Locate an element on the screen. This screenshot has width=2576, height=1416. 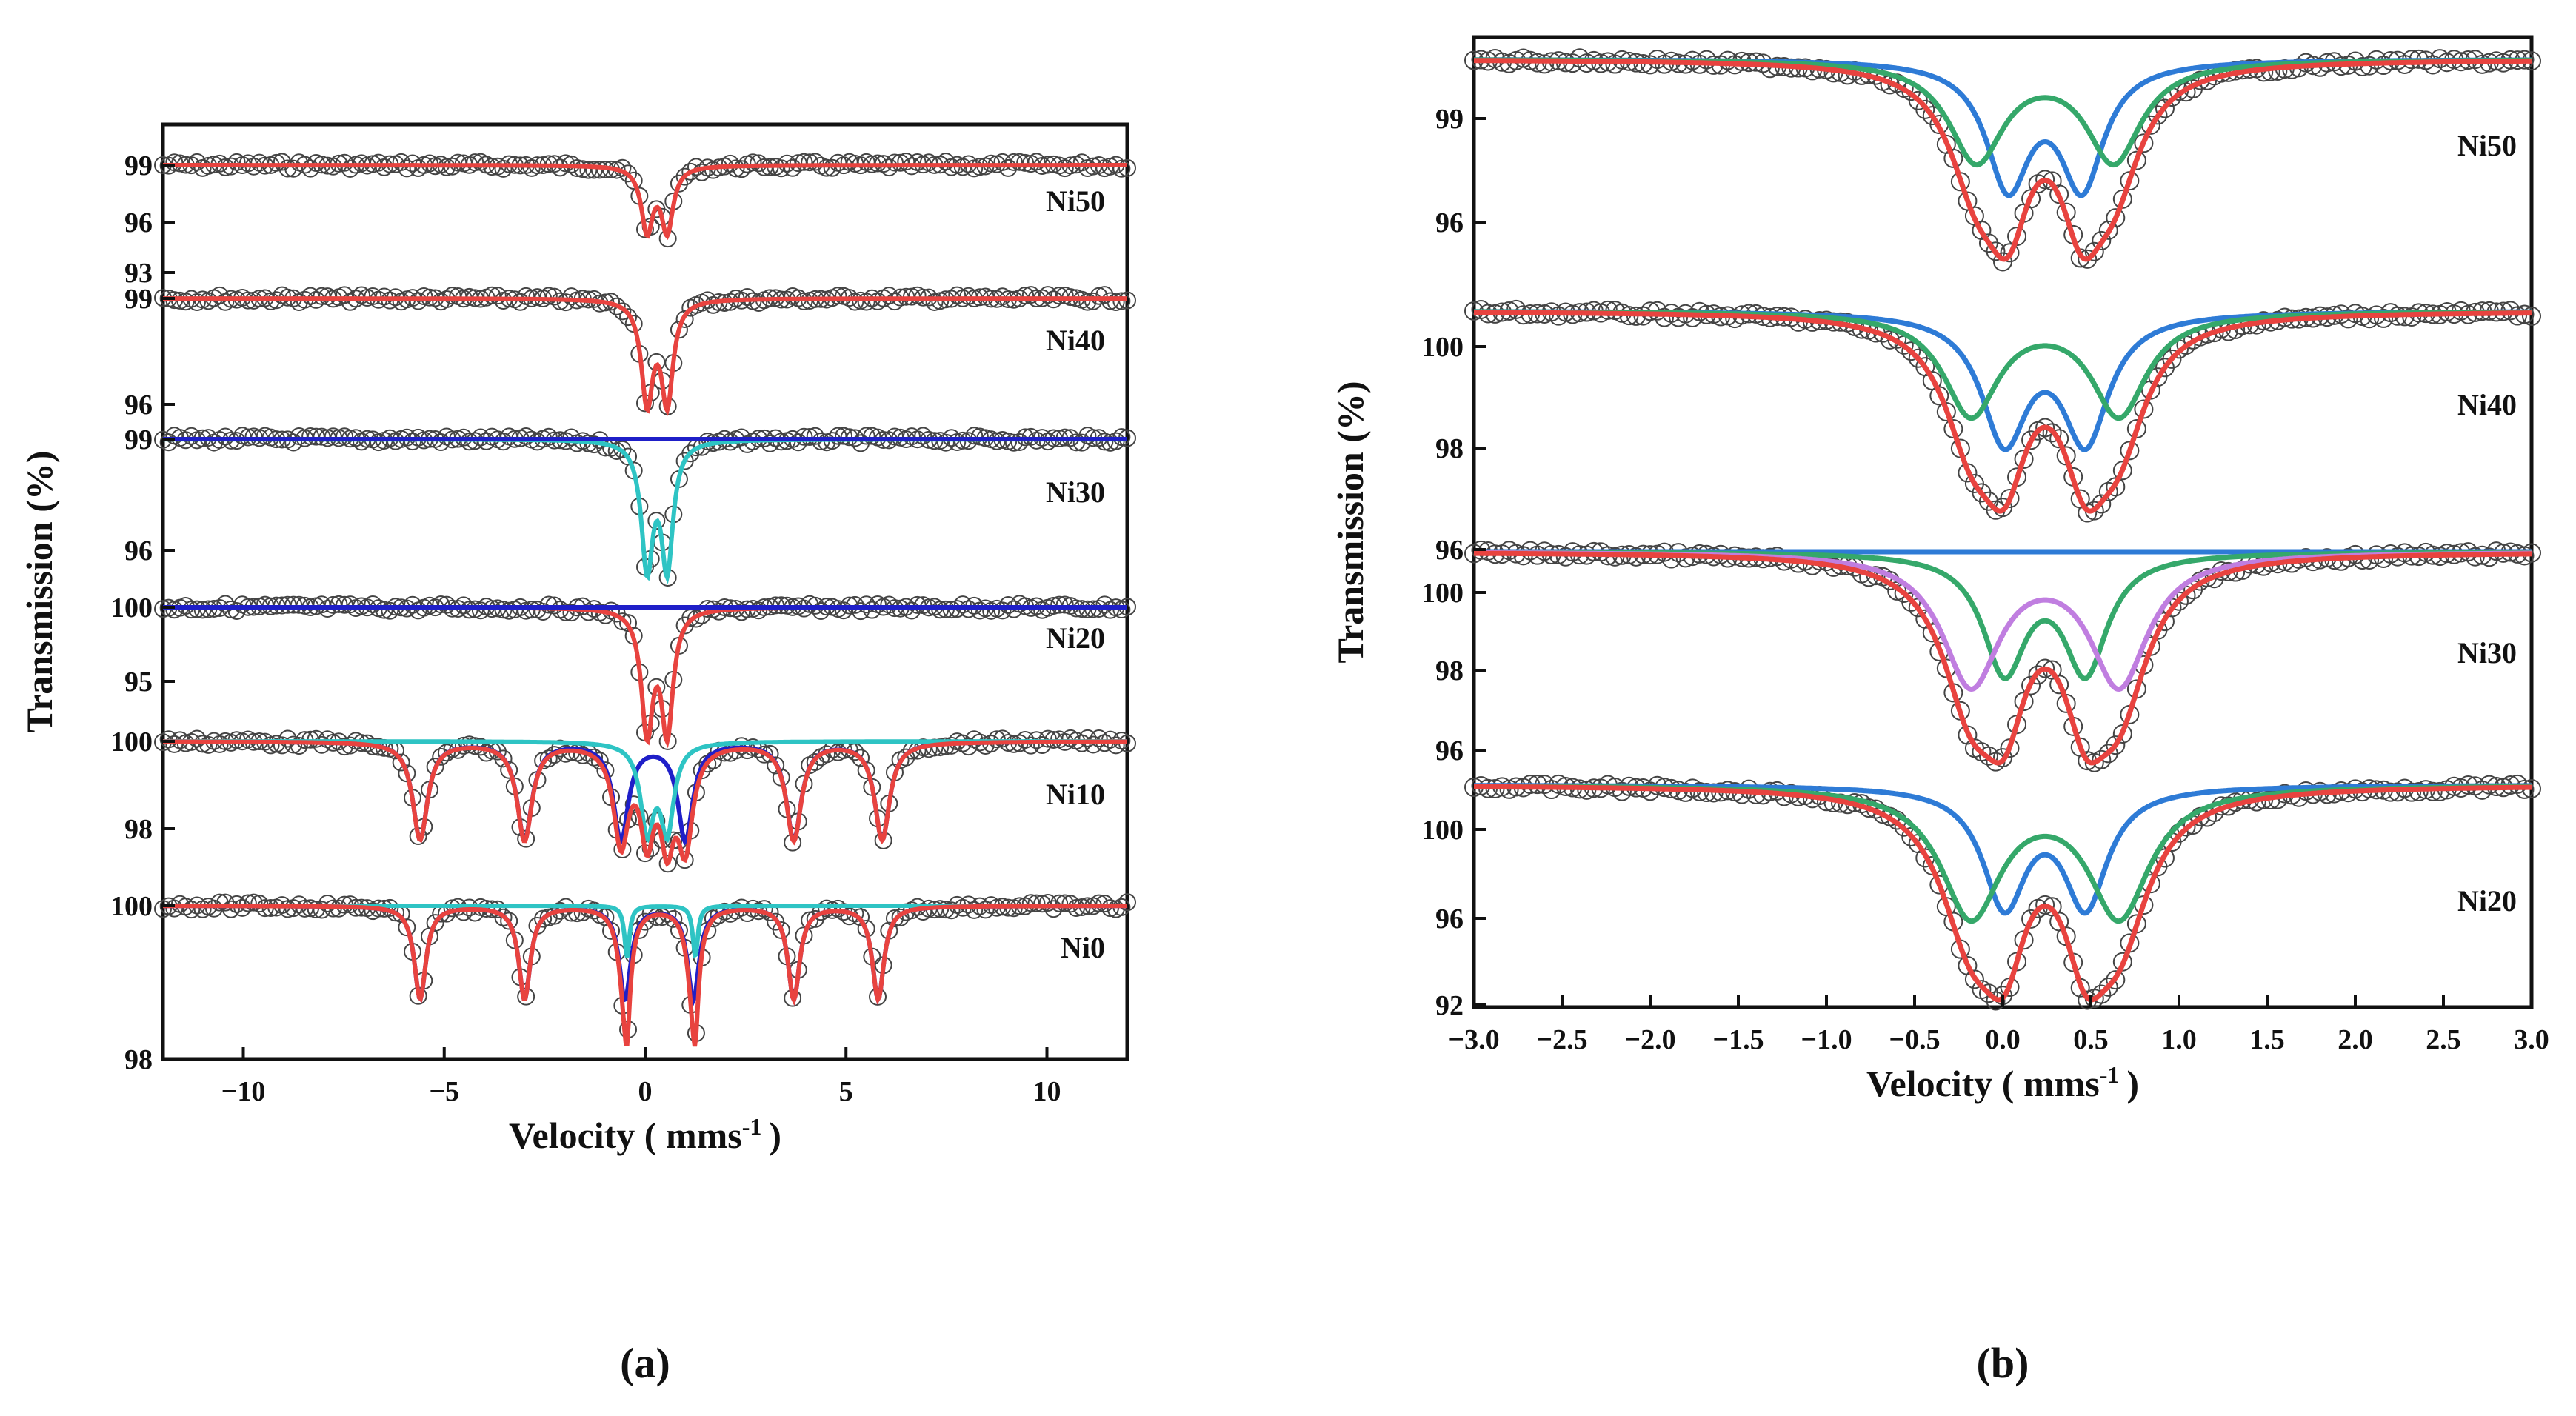
y-tick-label: 92 is located at coordinates (1449, 1006).